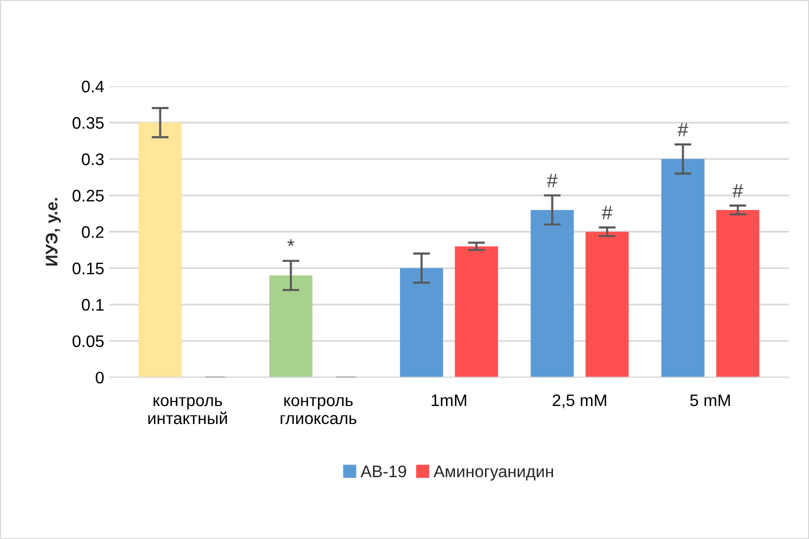 The width and height of the screenshot is (809, 539). I want to click on legend-label: Аминогуанидин, so click(493, 473).